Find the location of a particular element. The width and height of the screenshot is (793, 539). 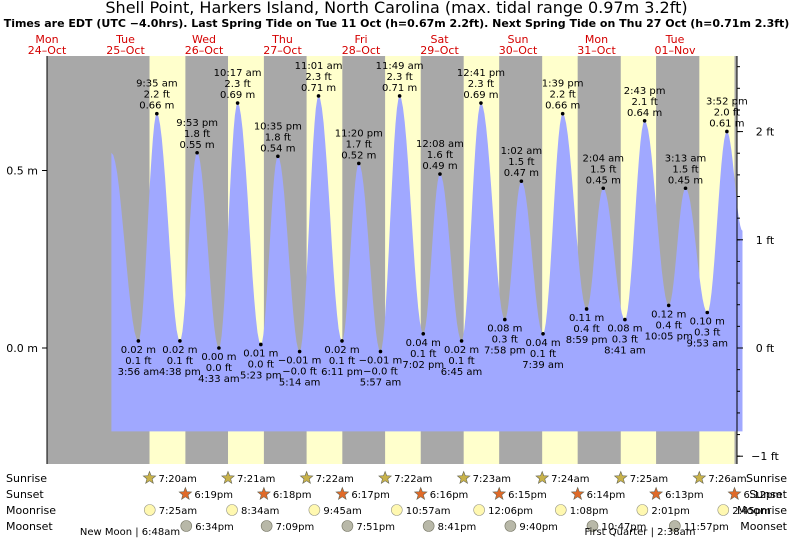

moonset-time: 8:41pm is located at coordinates (457, 527).